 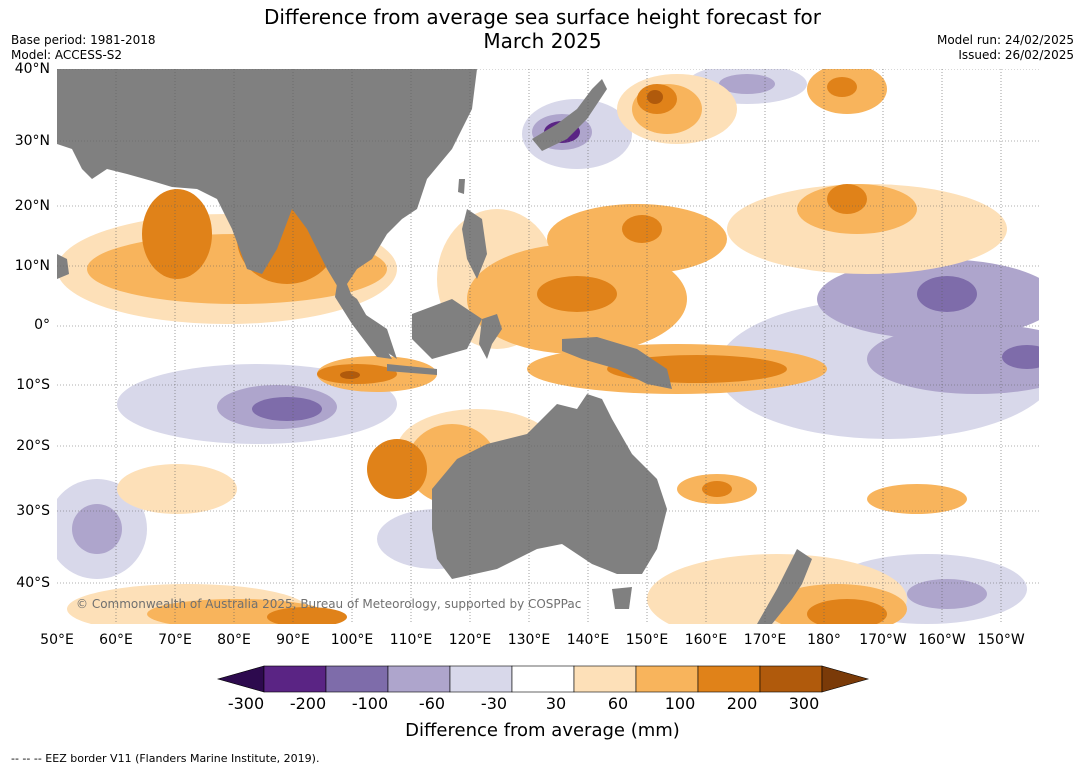 What do you see at coordinates (32, 206) in the screenshot?
I see `lat-label: 20°N` at bounding box center [32, 206].